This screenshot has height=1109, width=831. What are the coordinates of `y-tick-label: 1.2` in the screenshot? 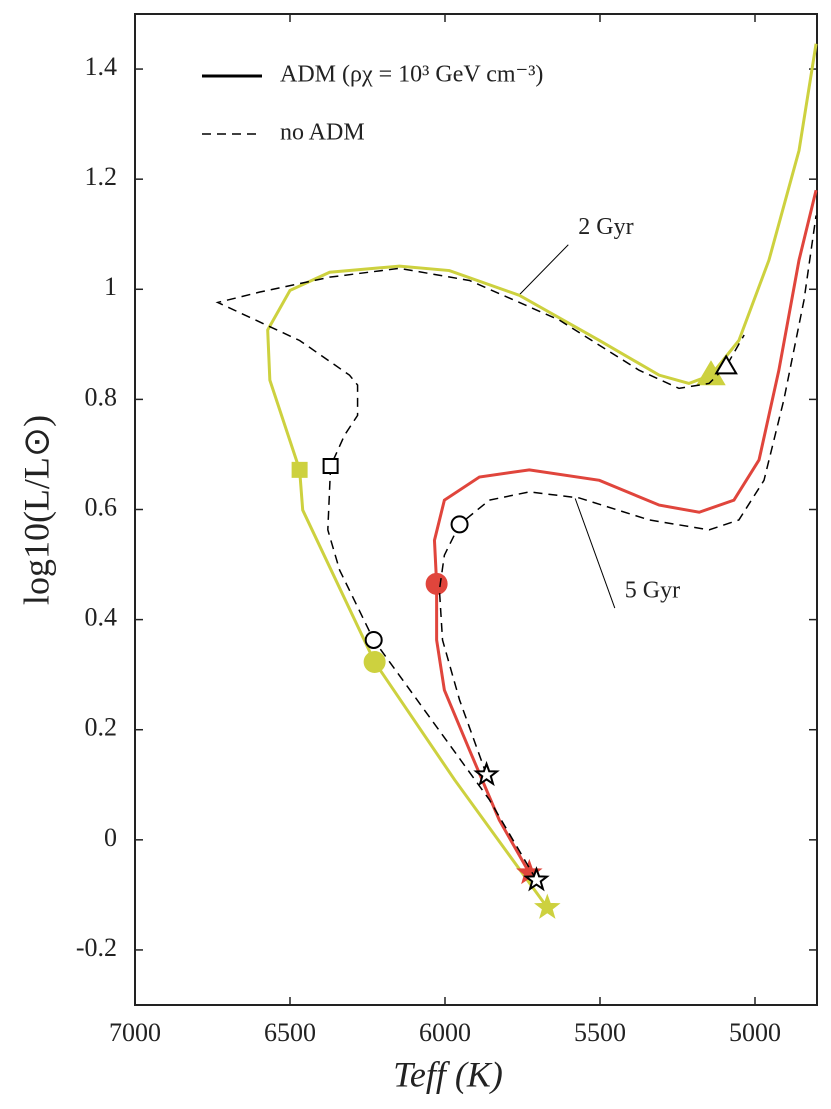 It's located at (101, 176).